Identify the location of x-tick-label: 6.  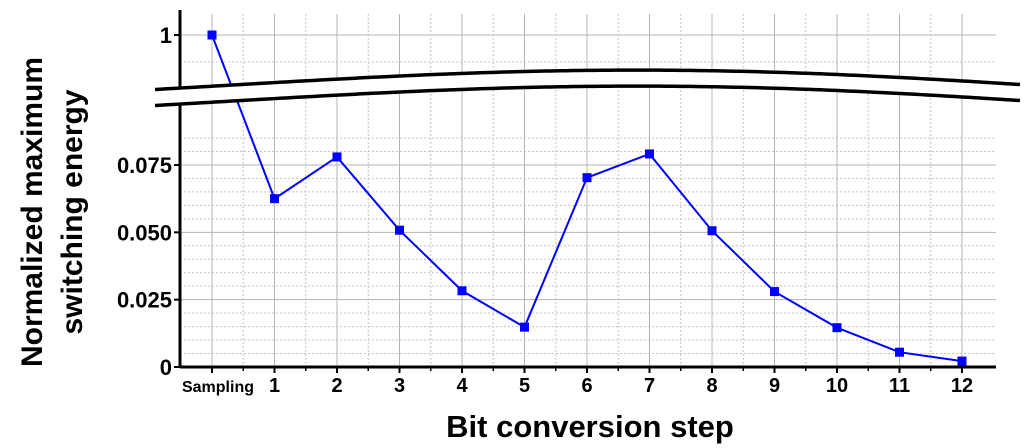
(586, 386).